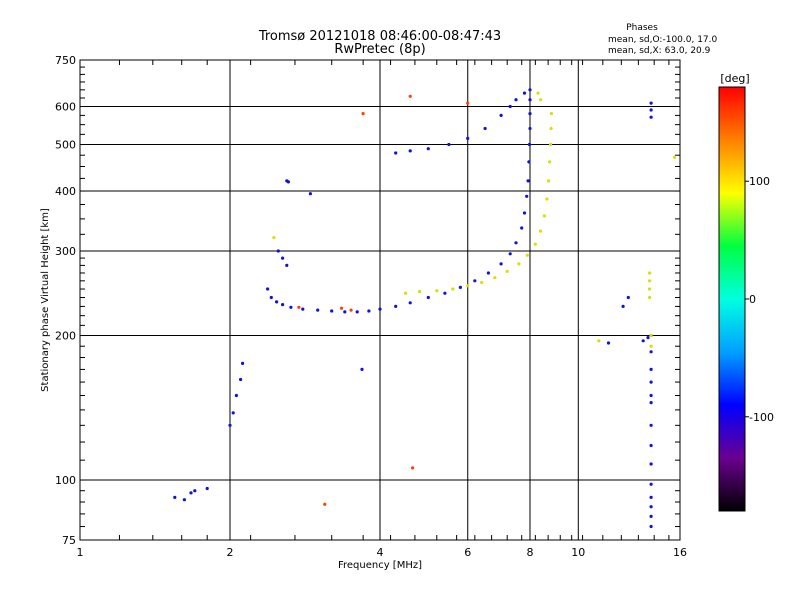  Describe the element at coordinates (759, 181) in the screenshot. I see `colorbar-tick-label: 100` at that location.